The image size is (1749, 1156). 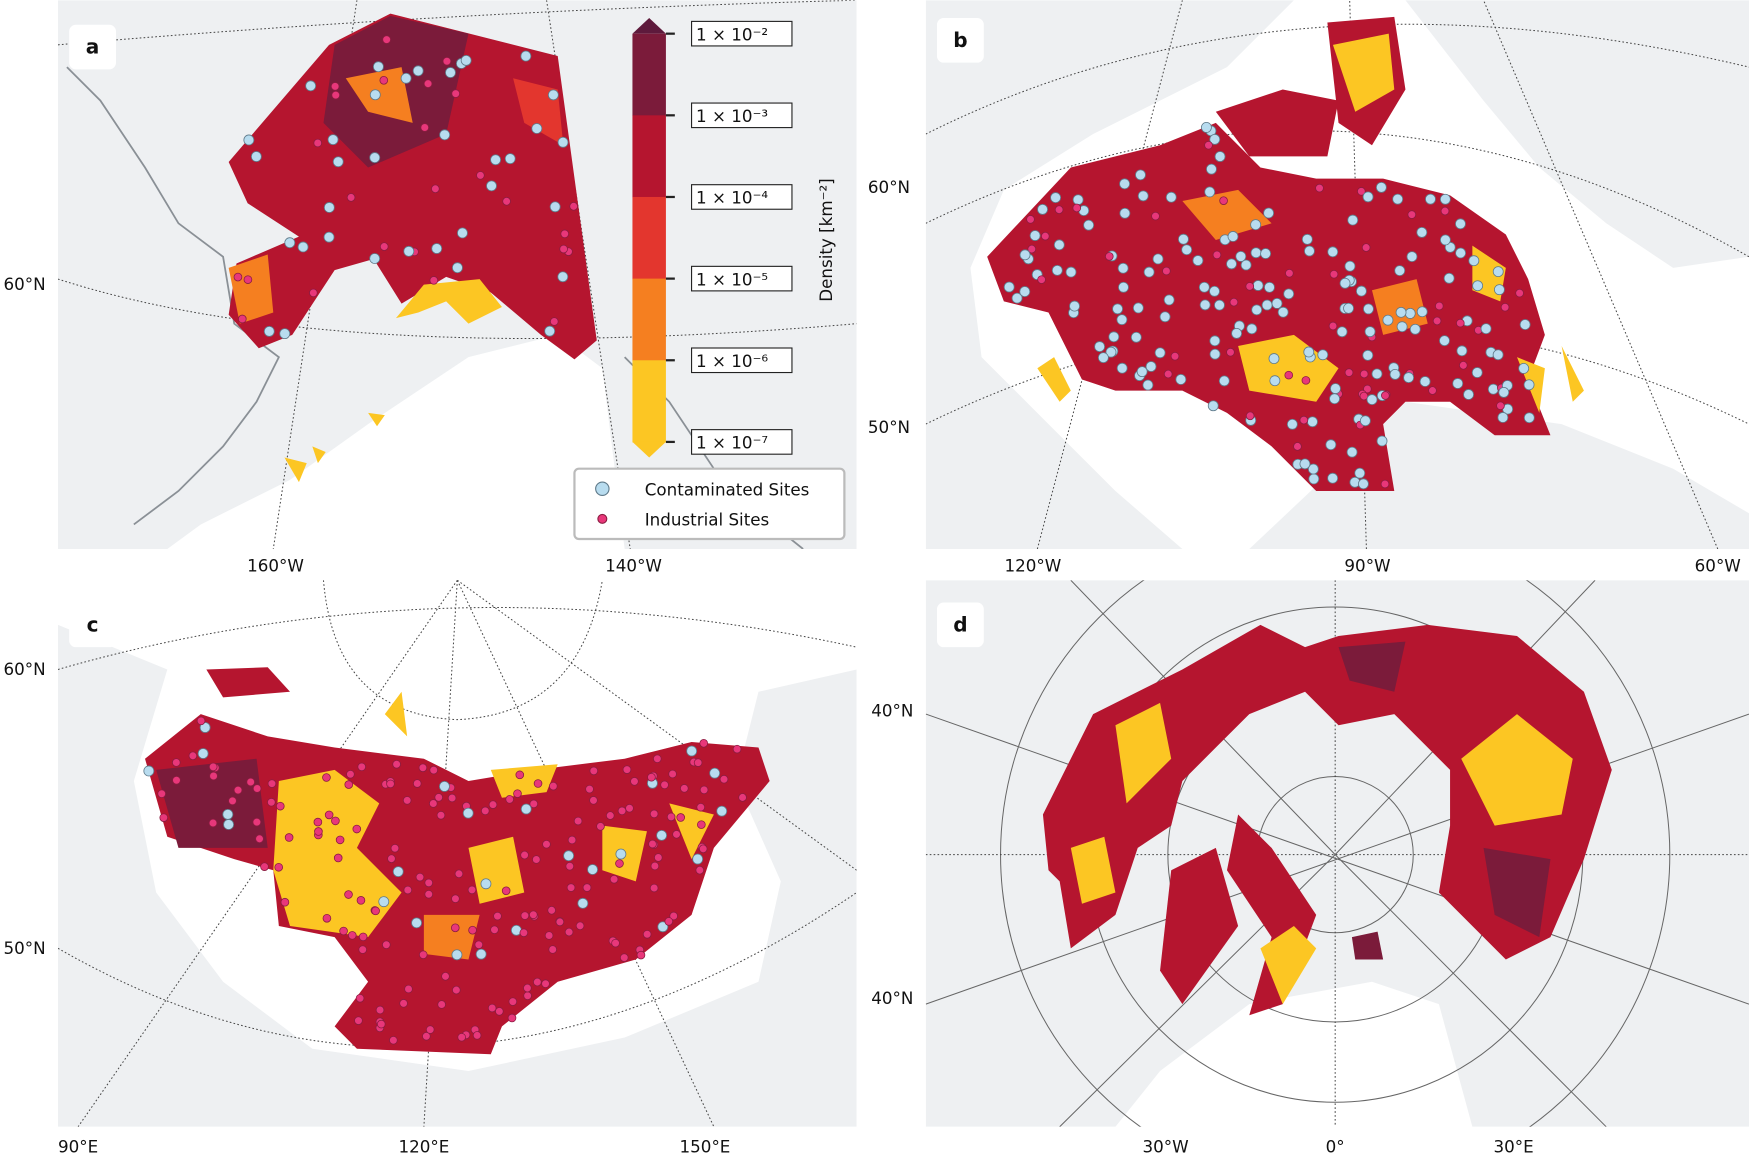 I want to click on lon-label: 60°W, so click(x=1718, y=565).